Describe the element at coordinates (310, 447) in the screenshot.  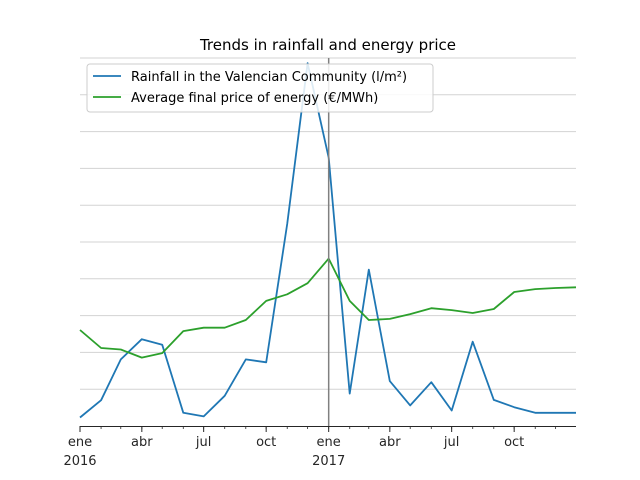
I see `x-axis-ticks: ene 2016 abr jul oct ene 2017 abr jul oct` at that location.